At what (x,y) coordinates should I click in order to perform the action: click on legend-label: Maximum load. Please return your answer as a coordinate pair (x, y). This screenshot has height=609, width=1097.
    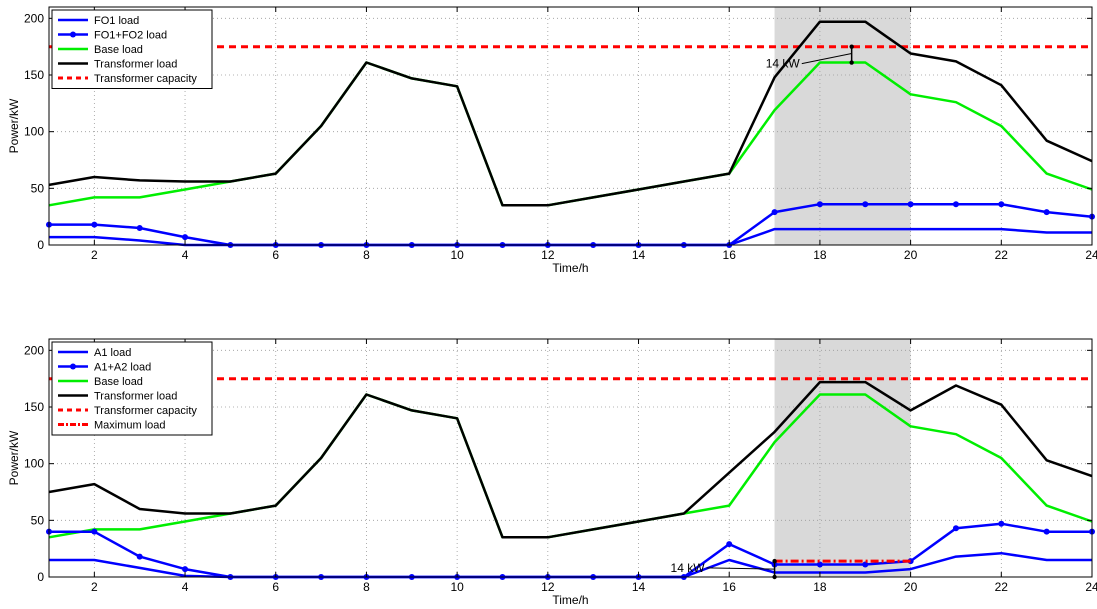
    Looking at the image, I should click on (130, 426).